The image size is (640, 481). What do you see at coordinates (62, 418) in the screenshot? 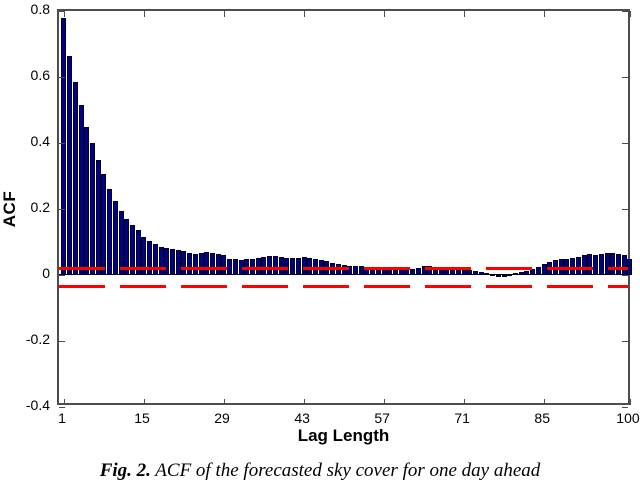
I see `x-tick-label: 1` at bounding box center [62, 418].